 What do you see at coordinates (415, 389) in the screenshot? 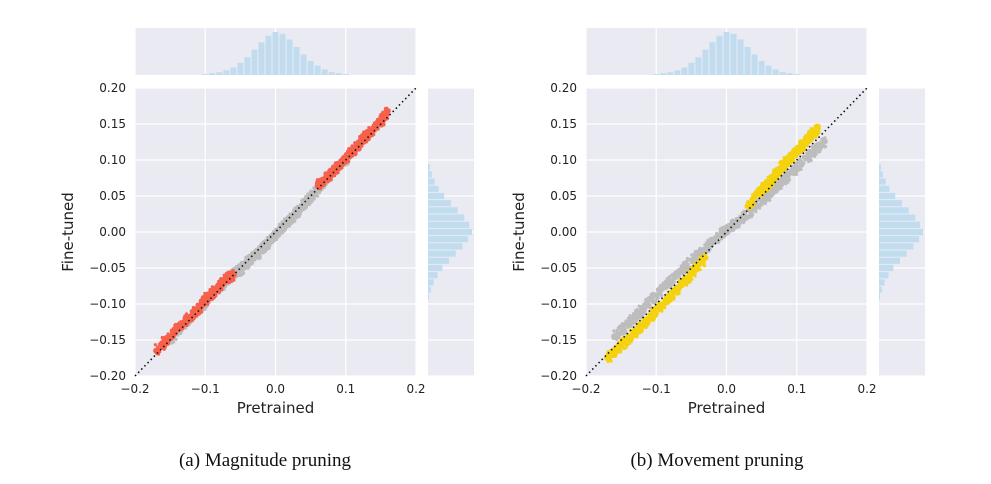
I see `x-tick-label: 0.2` at bounding box center [415, 389].